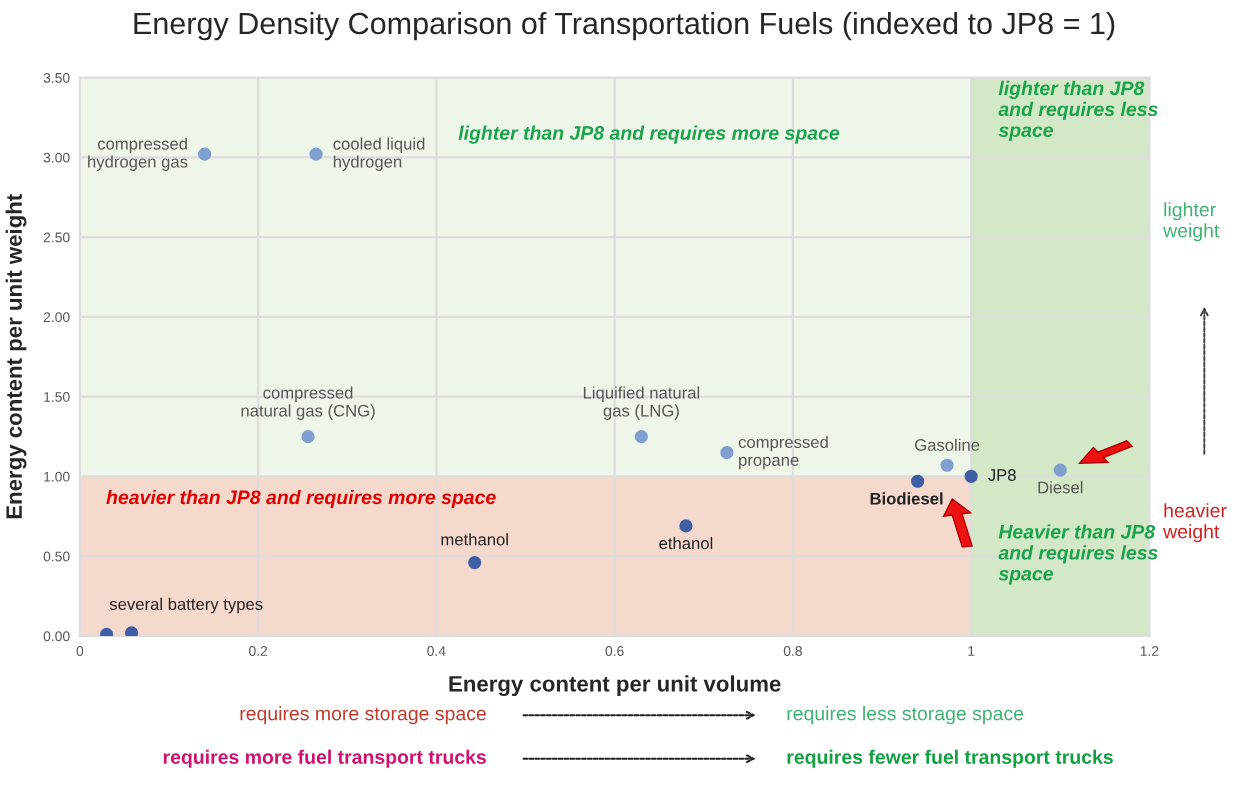 Image resolution: width=1248 pixels, height=792 pixels. I want to click on annotation: cooled liquid hydrogen, so click(379, 154).